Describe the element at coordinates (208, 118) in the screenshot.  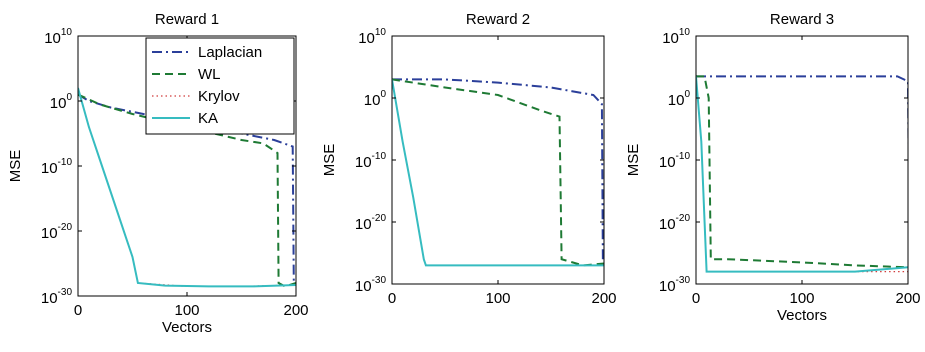
I see `legend-label-ka: KA` at that location.